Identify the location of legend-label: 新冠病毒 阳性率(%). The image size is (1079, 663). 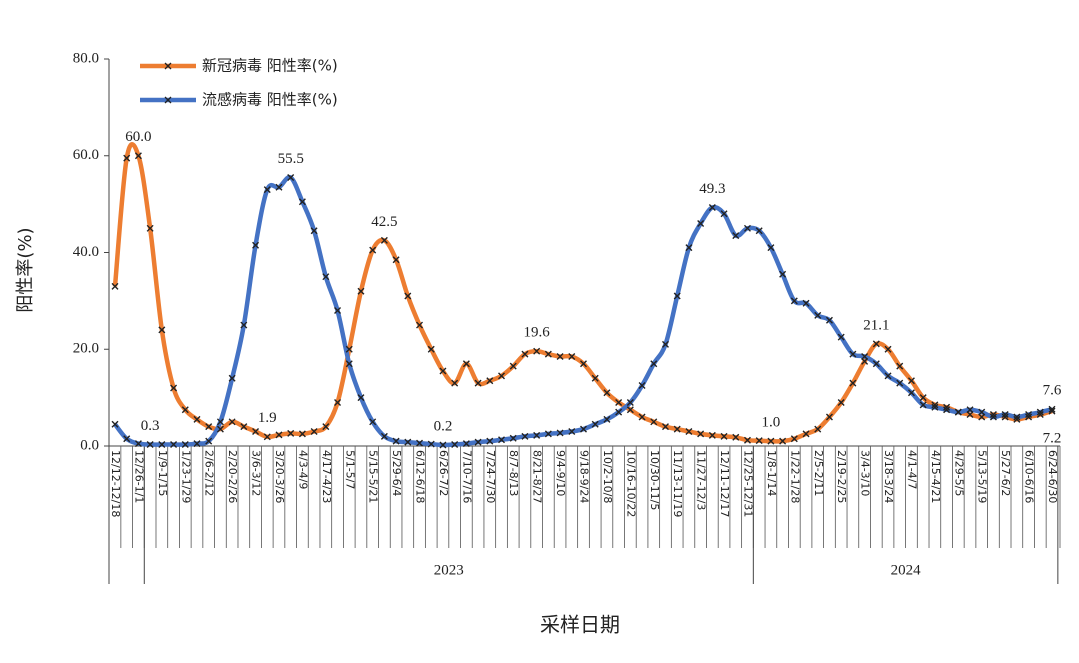
(270, 66).